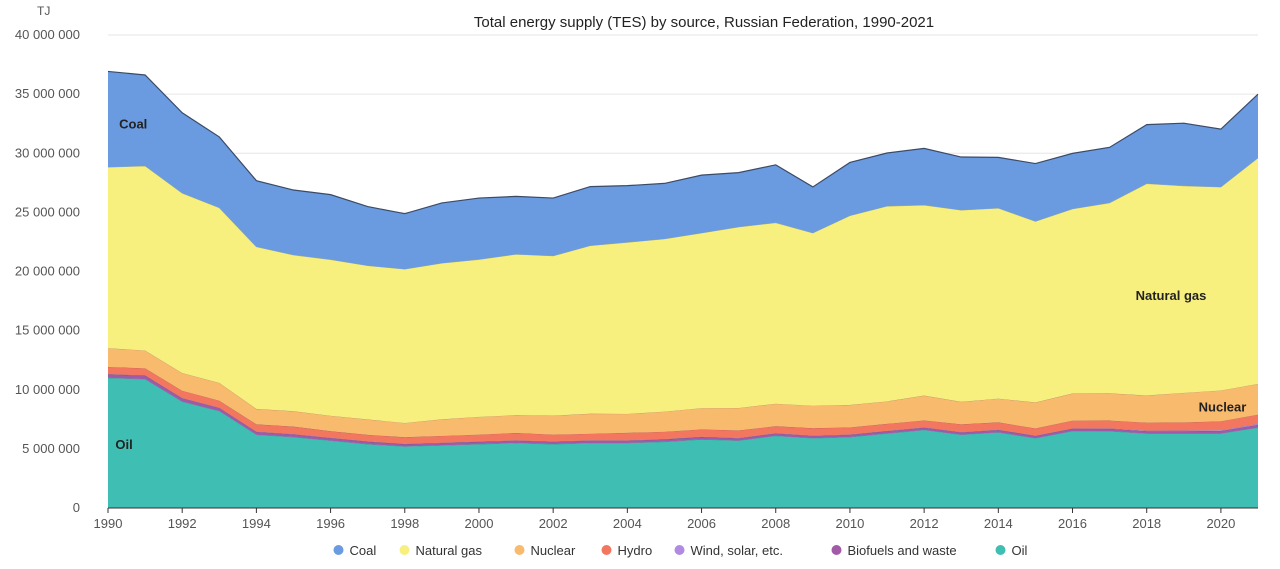 Image resolution: width=1280 pixels, height=569 pixels. Describe the element at coordinates (683, 405) in the screenshot. I see `area-hydro` at that location.